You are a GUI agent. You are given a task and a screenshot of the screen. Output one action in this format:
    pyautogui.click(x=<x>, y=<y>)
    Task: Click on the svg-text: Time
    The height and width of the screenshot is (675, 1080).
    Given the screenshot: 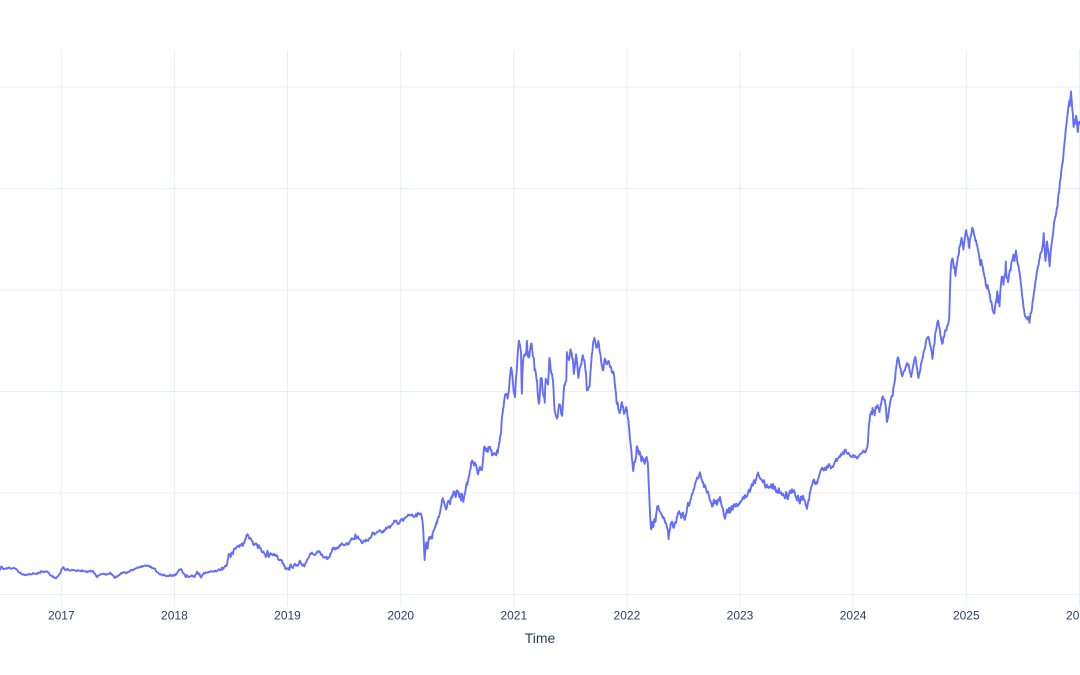 What is the action you would take?
    pyautogui.click(x=540, y=638)
    